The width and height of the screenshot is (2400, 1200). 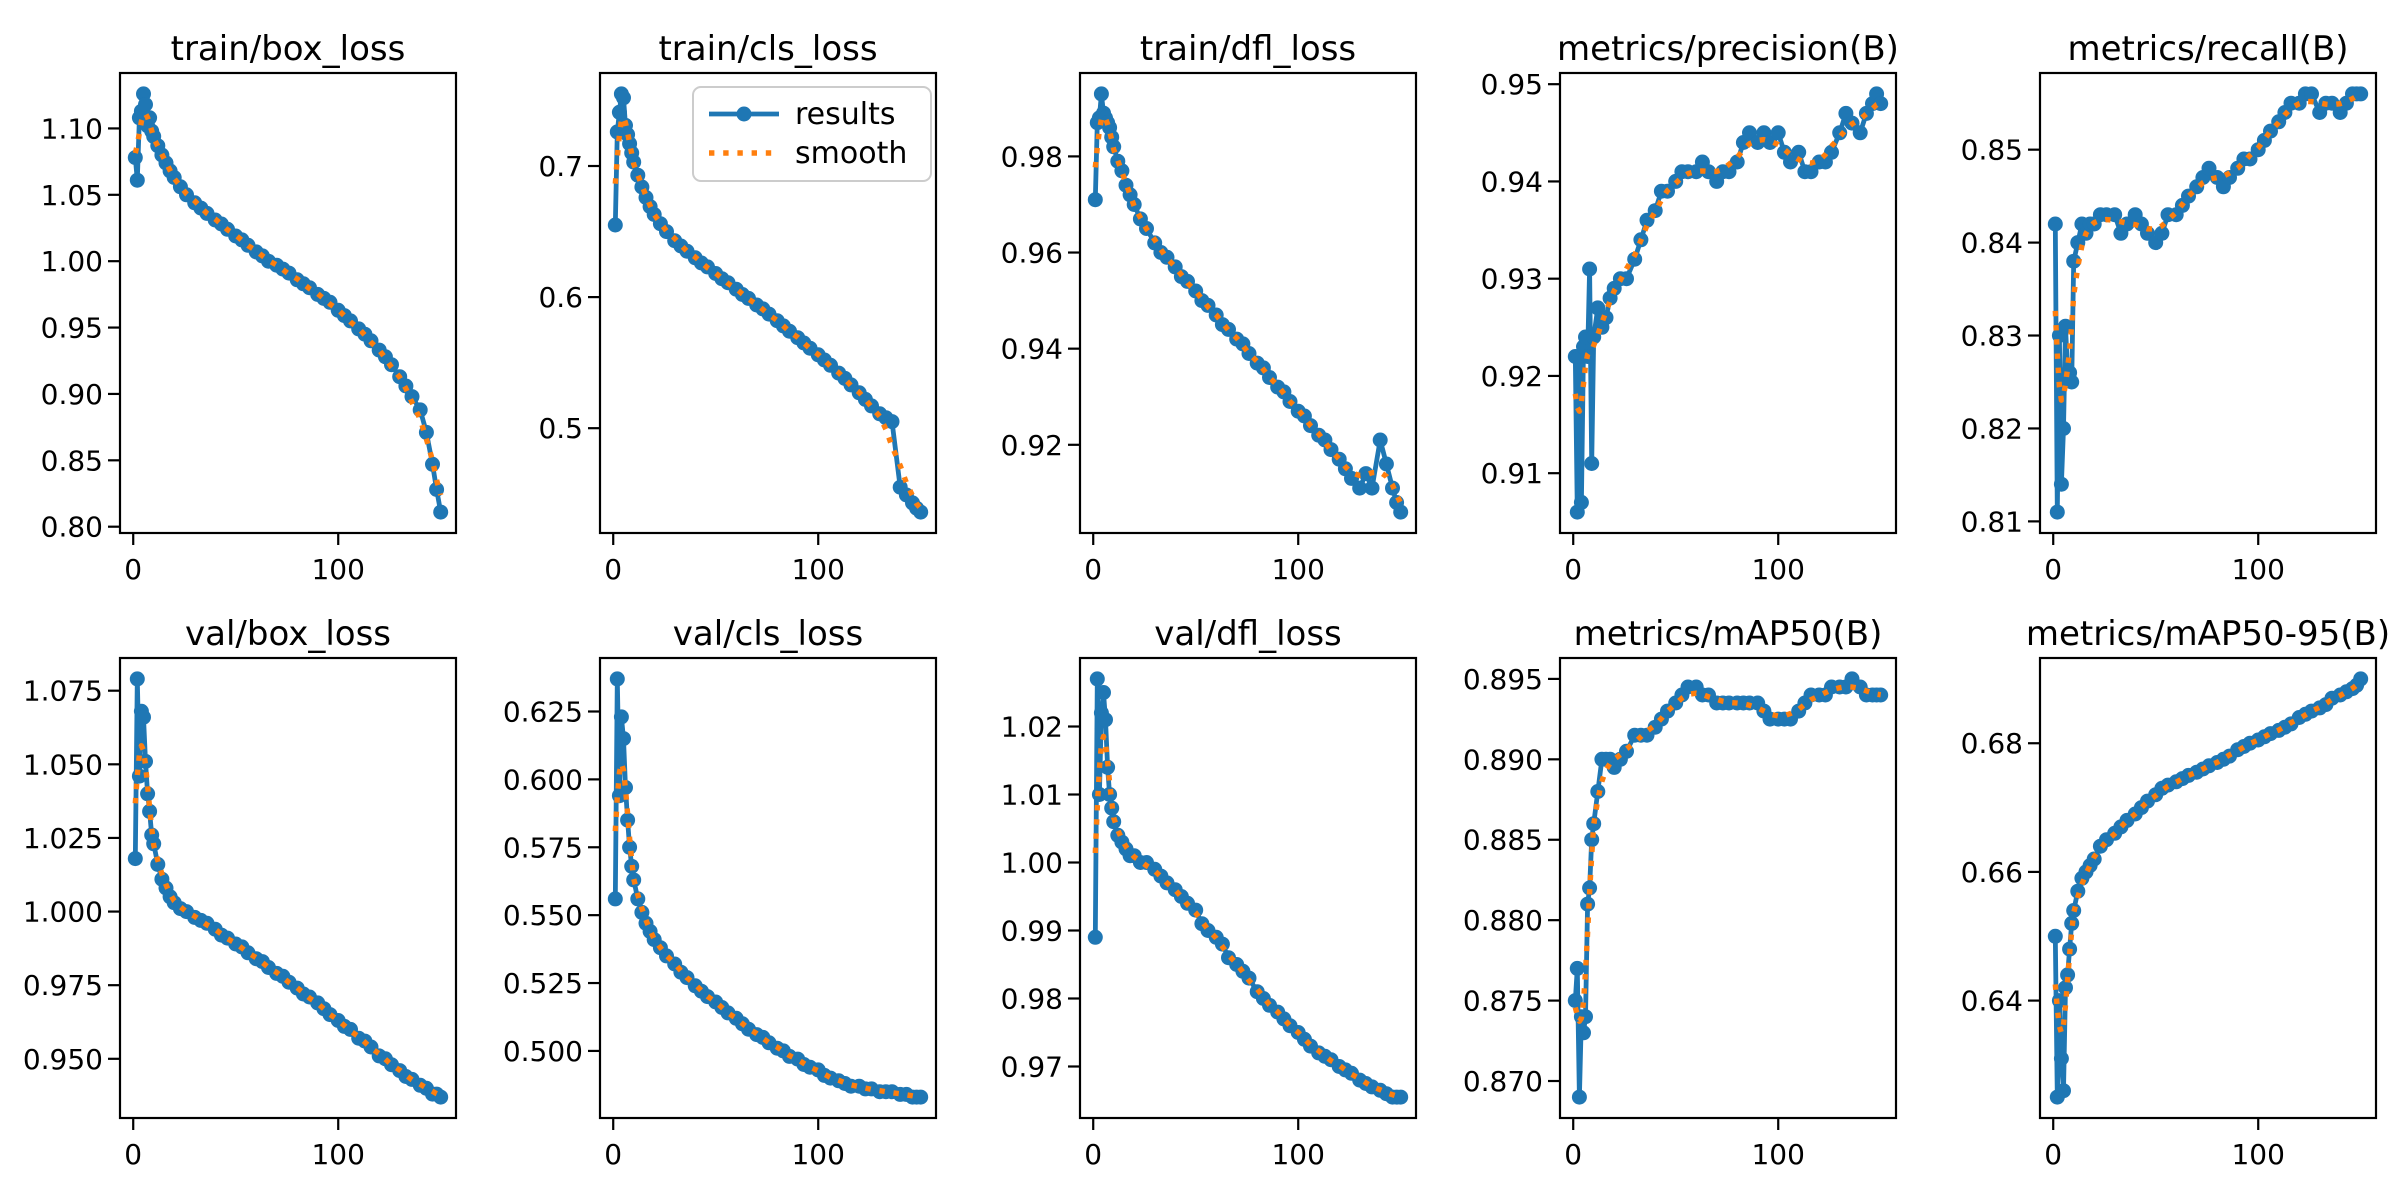 What do you see at coordinates (812, 134) in the screenshot?
I see `legend-box` at bounding box center [812, 134].